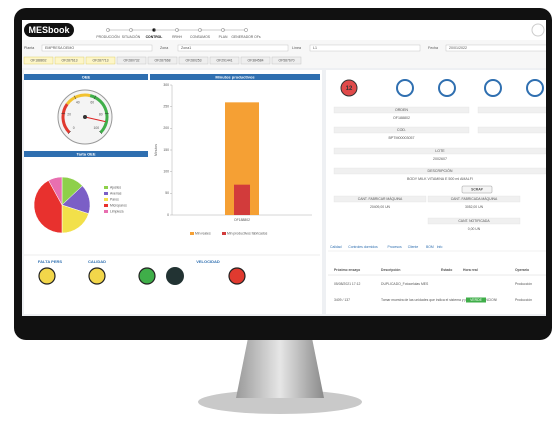  Describe the element at coordinates (405, 284) in the screenshot. I see `table-cell: DUPLICADO_Fotocelulas MES` at that location.